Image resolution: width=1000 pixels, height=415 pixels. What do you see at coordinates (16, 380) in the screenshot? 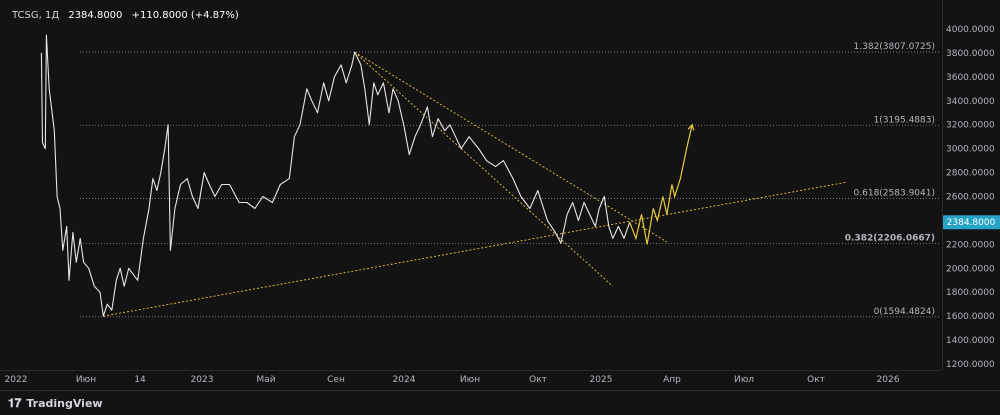
I see `x-tick-label: 2022` at bounding box center [16, 380].